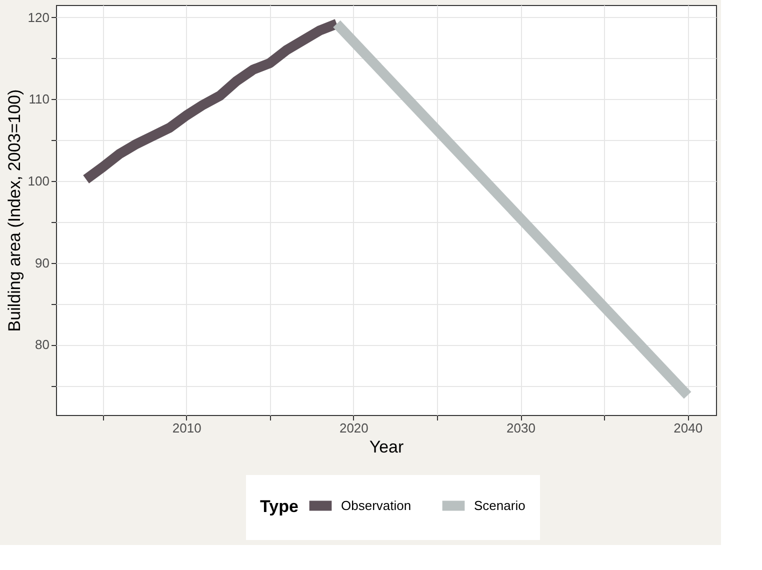 This screenshot has width=762, height=570. I want to click on y-tick-label: 120, so click(39, 17).